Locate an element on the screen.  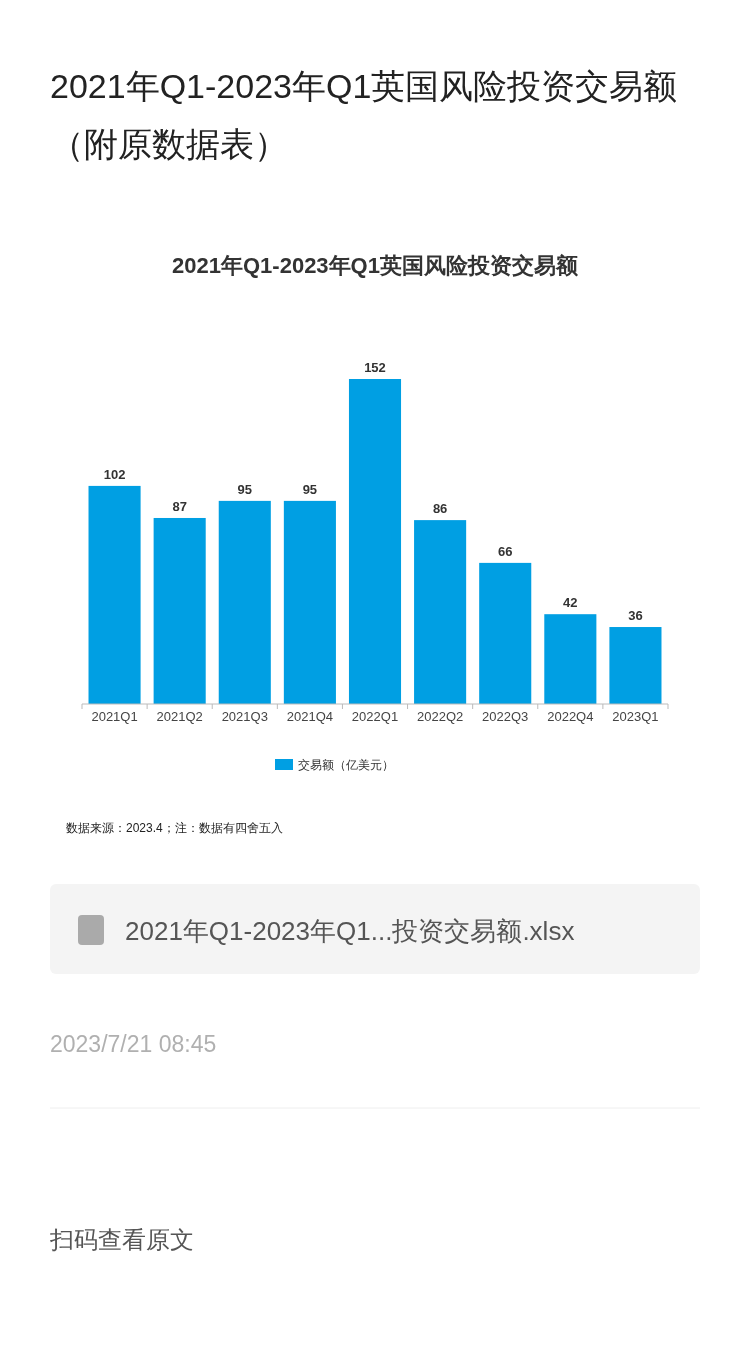
data-label: 87 is located at coordinates (179, 506).